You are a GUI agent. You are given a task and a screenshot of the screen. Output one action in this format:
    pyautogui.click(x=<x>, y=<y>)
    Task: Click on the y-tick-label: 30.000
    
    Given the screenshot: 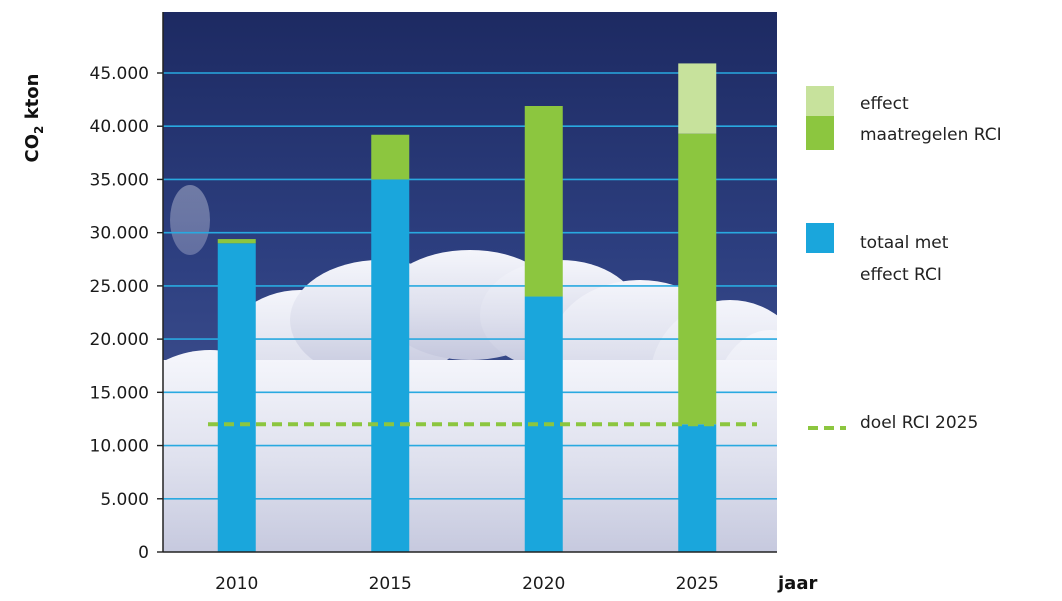 What is the action you would take?
    pyautogui.click(x=119, y=234)
    